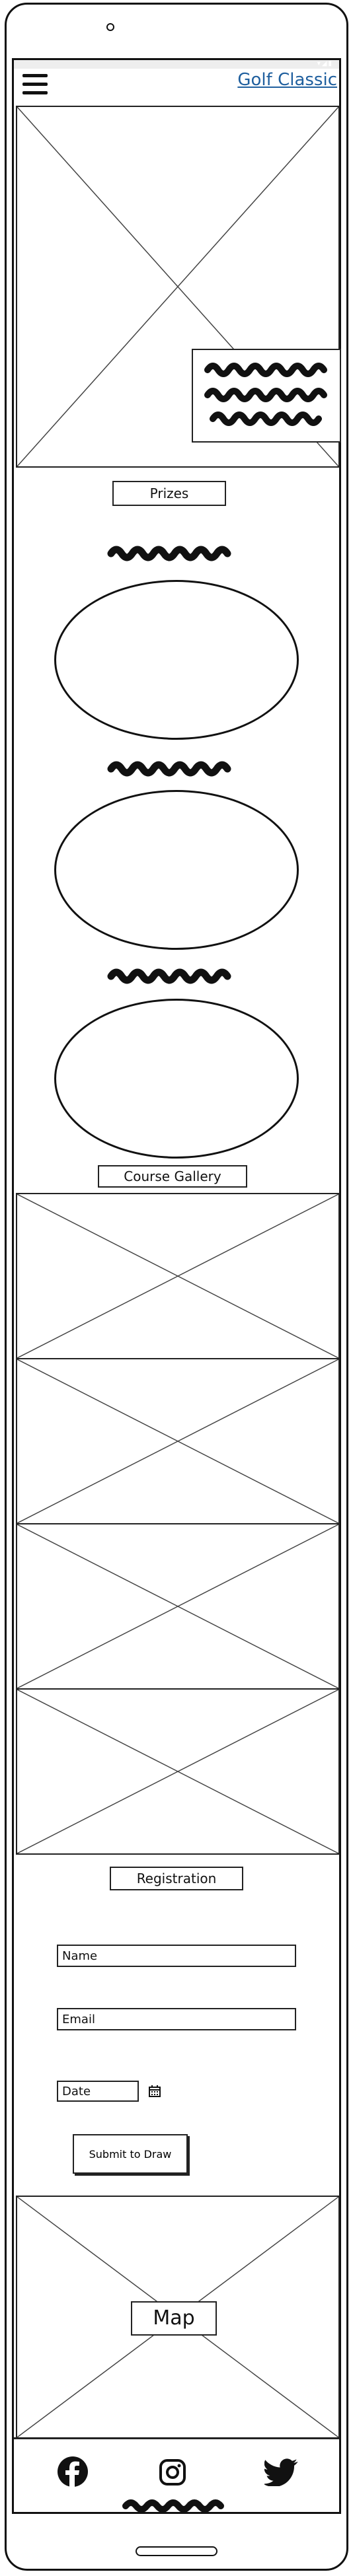  Describe the element at coordinates (35, 85) in the screenshot. I see `hamburger-menu-icon` at that location.